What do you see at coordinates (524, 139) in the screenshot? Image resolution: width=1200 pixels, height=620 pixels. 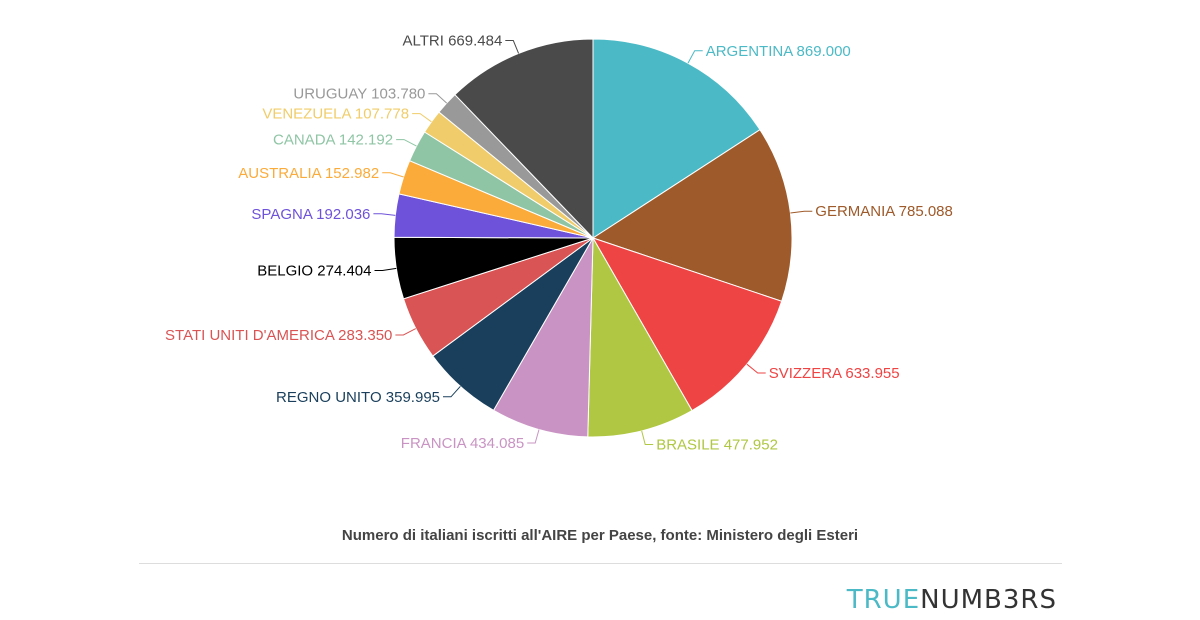 I see `pie-slice-altri` at bounding box center [524, 139].